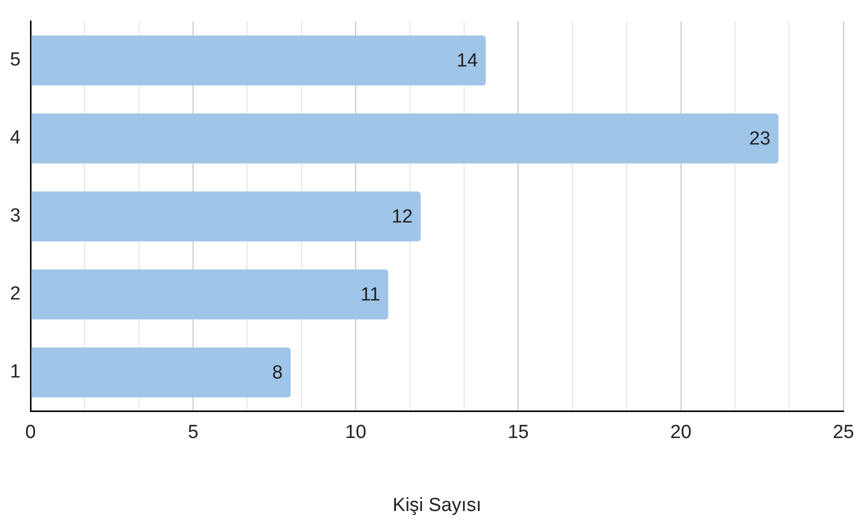 This screenshot has width=864, height=527. What do you see at coordinates (518, 433) in the screenshot?
I see `x-tick-label: 15` at bounding box center [518, 433].